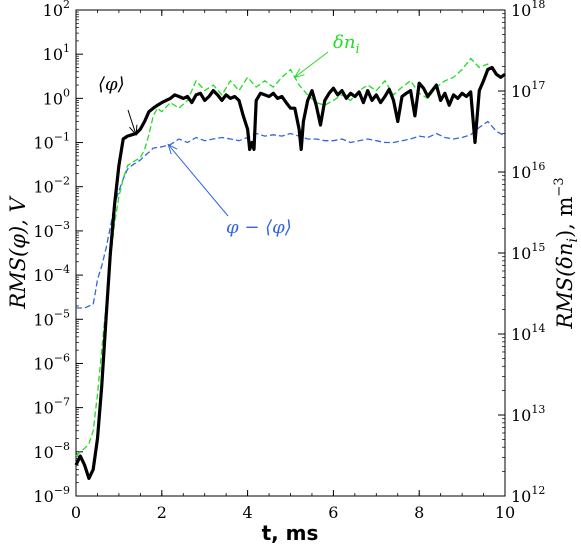 The width and height of the screenshot is (581, 549). I want to click on y-left-tick-exp: −5, so click(62, 313).